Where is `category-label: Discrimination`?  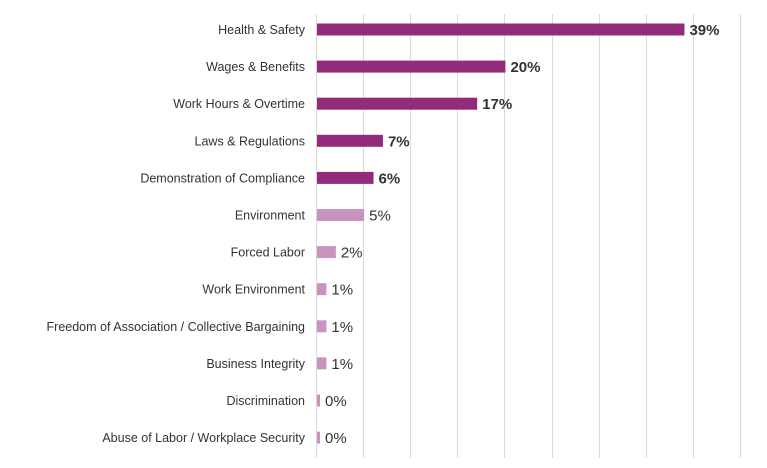 category-label: Discrimination is located at coordinates (266, 401).